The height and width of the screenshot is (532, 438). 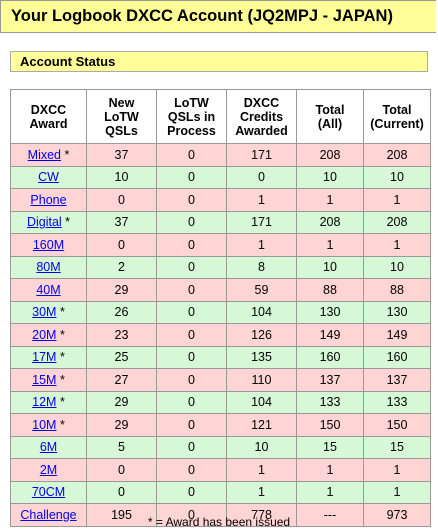 I want to click on new-lotw-qsls-cell: 2, so click(x=121, y=267).